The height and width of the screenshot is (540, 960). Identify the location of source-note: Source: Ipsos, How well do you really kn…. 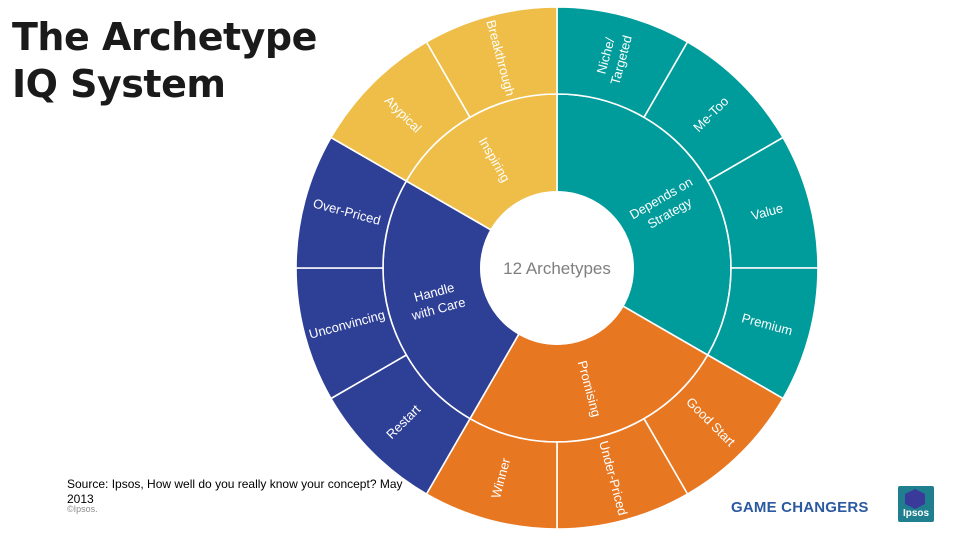
(235, 491).